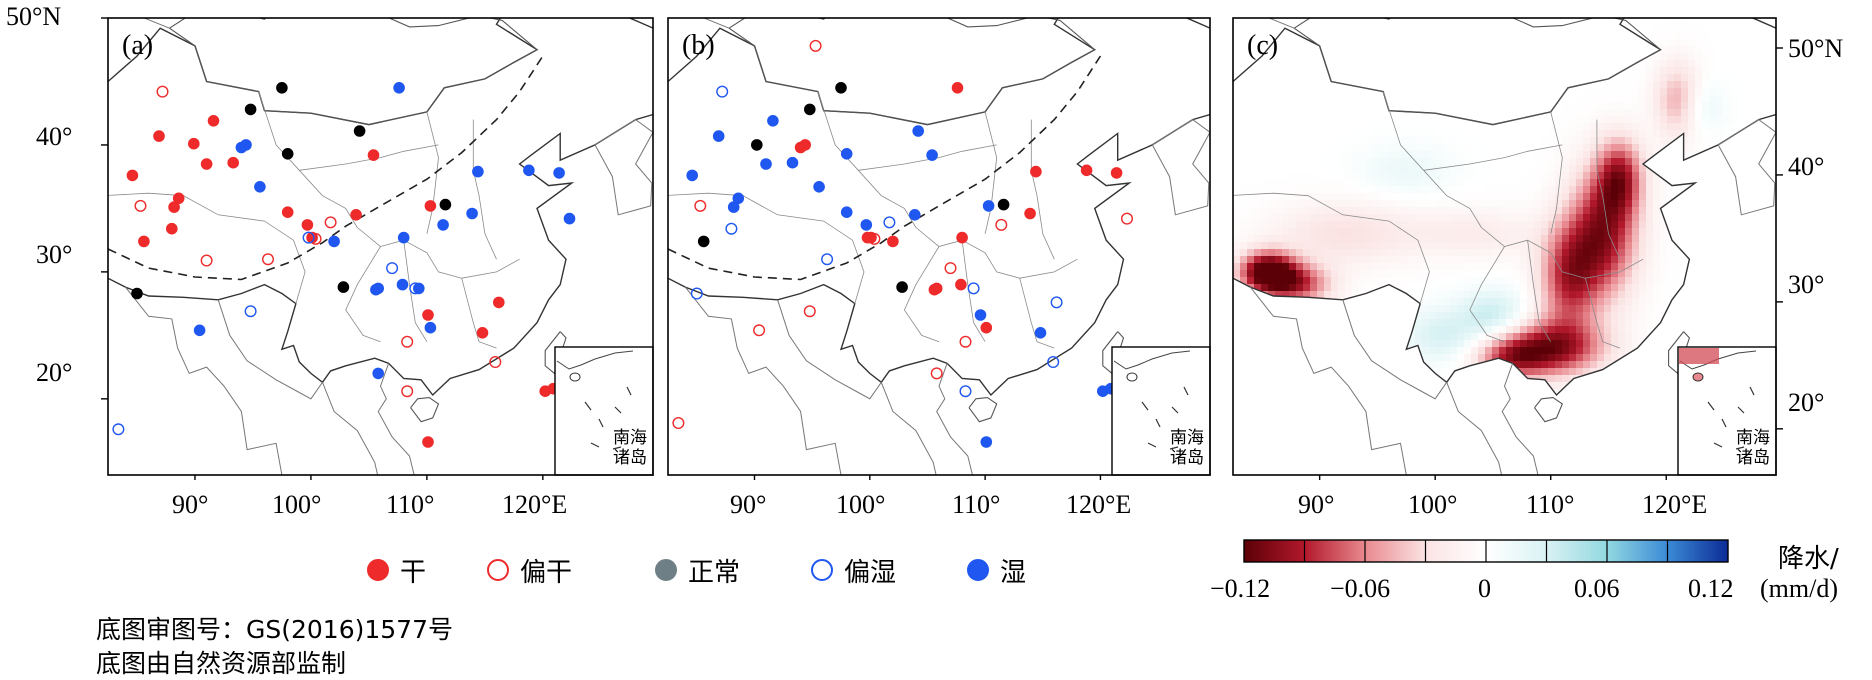  Describe the element at coordinates (954, 419) in the screenshot. I see `indochina-coast` at that location.